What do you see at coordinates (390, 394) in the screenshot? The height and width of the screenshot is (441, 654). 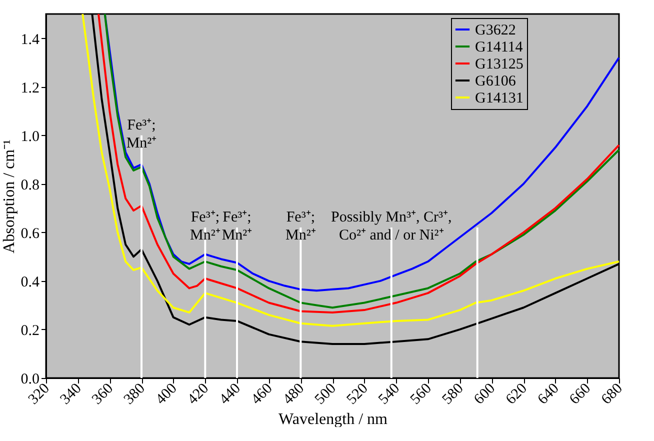 I see `x-tick-label: 540` at bounding box center [390, 394].